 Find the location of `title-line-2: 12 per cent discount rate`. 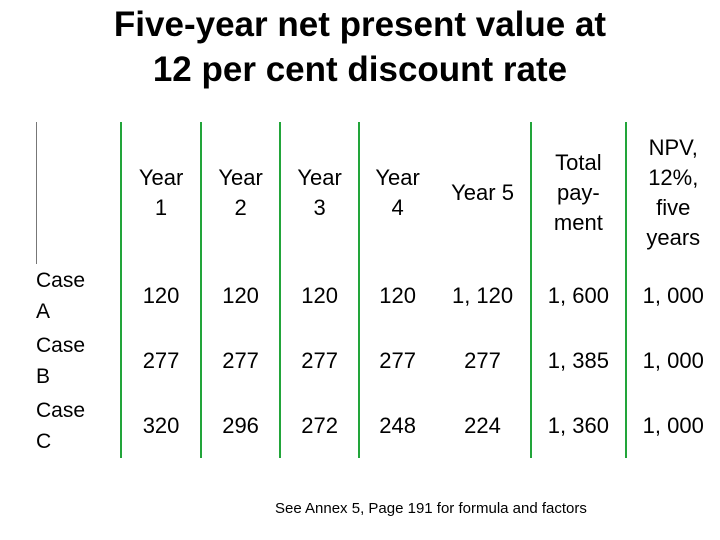

title-line-2: 12 per cent discount rate is located at coordinates (360, 69).